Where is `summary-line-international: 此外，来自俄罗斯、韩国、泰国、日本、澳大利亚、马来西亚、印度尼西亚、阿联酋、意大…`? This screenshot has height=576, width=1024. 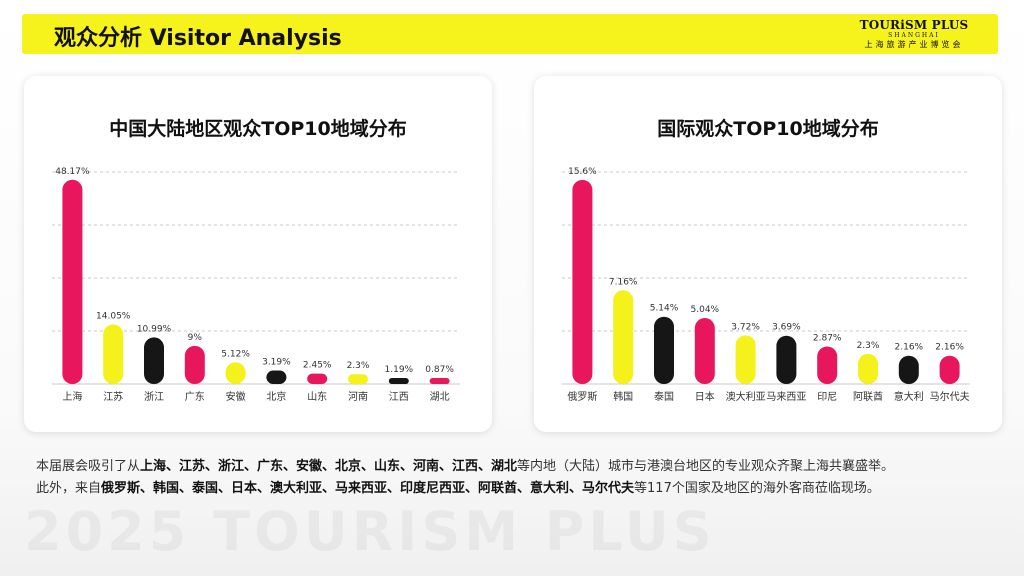
summary-line-international: 此外，来自俄罗斯、韩国、泰国、日本、澳大利亚、马来西亚、印度尼西亚、阿联酋、意大… is located at coordinates (516, 489).